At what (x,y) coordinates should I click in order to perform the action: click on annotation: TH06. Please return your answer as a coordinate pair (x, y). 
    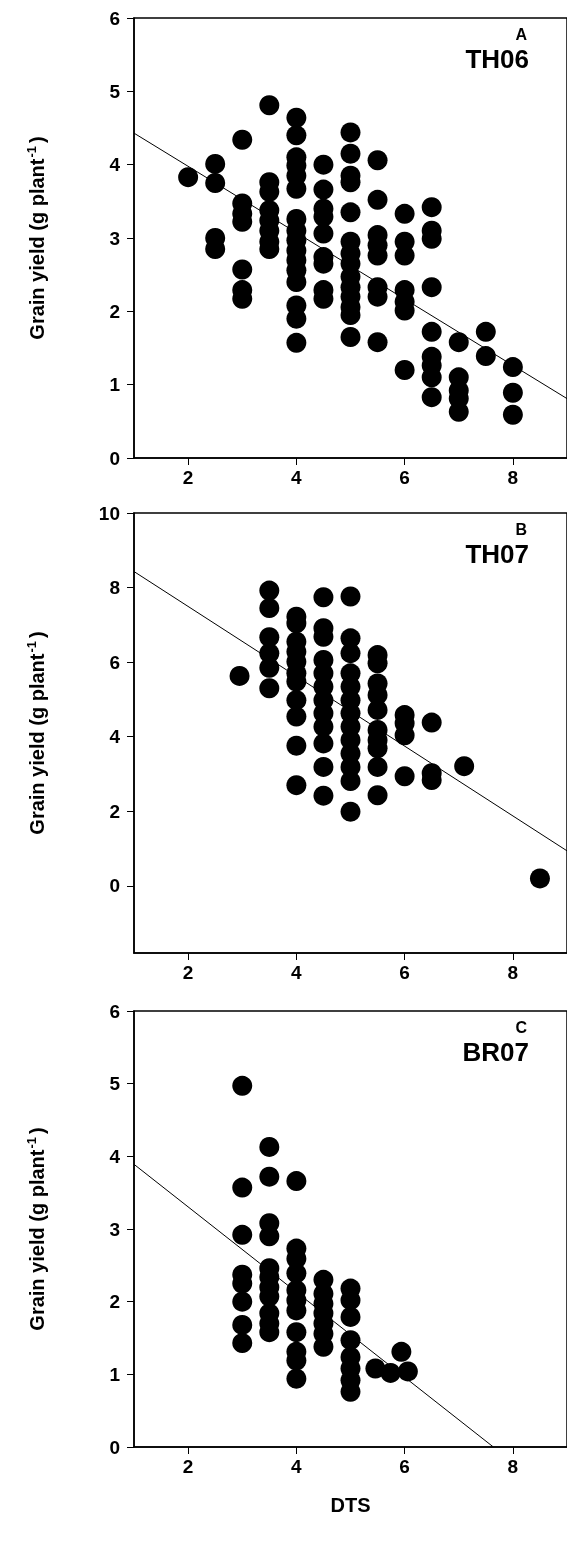
    Looking at the image, I should click on (497, 59).